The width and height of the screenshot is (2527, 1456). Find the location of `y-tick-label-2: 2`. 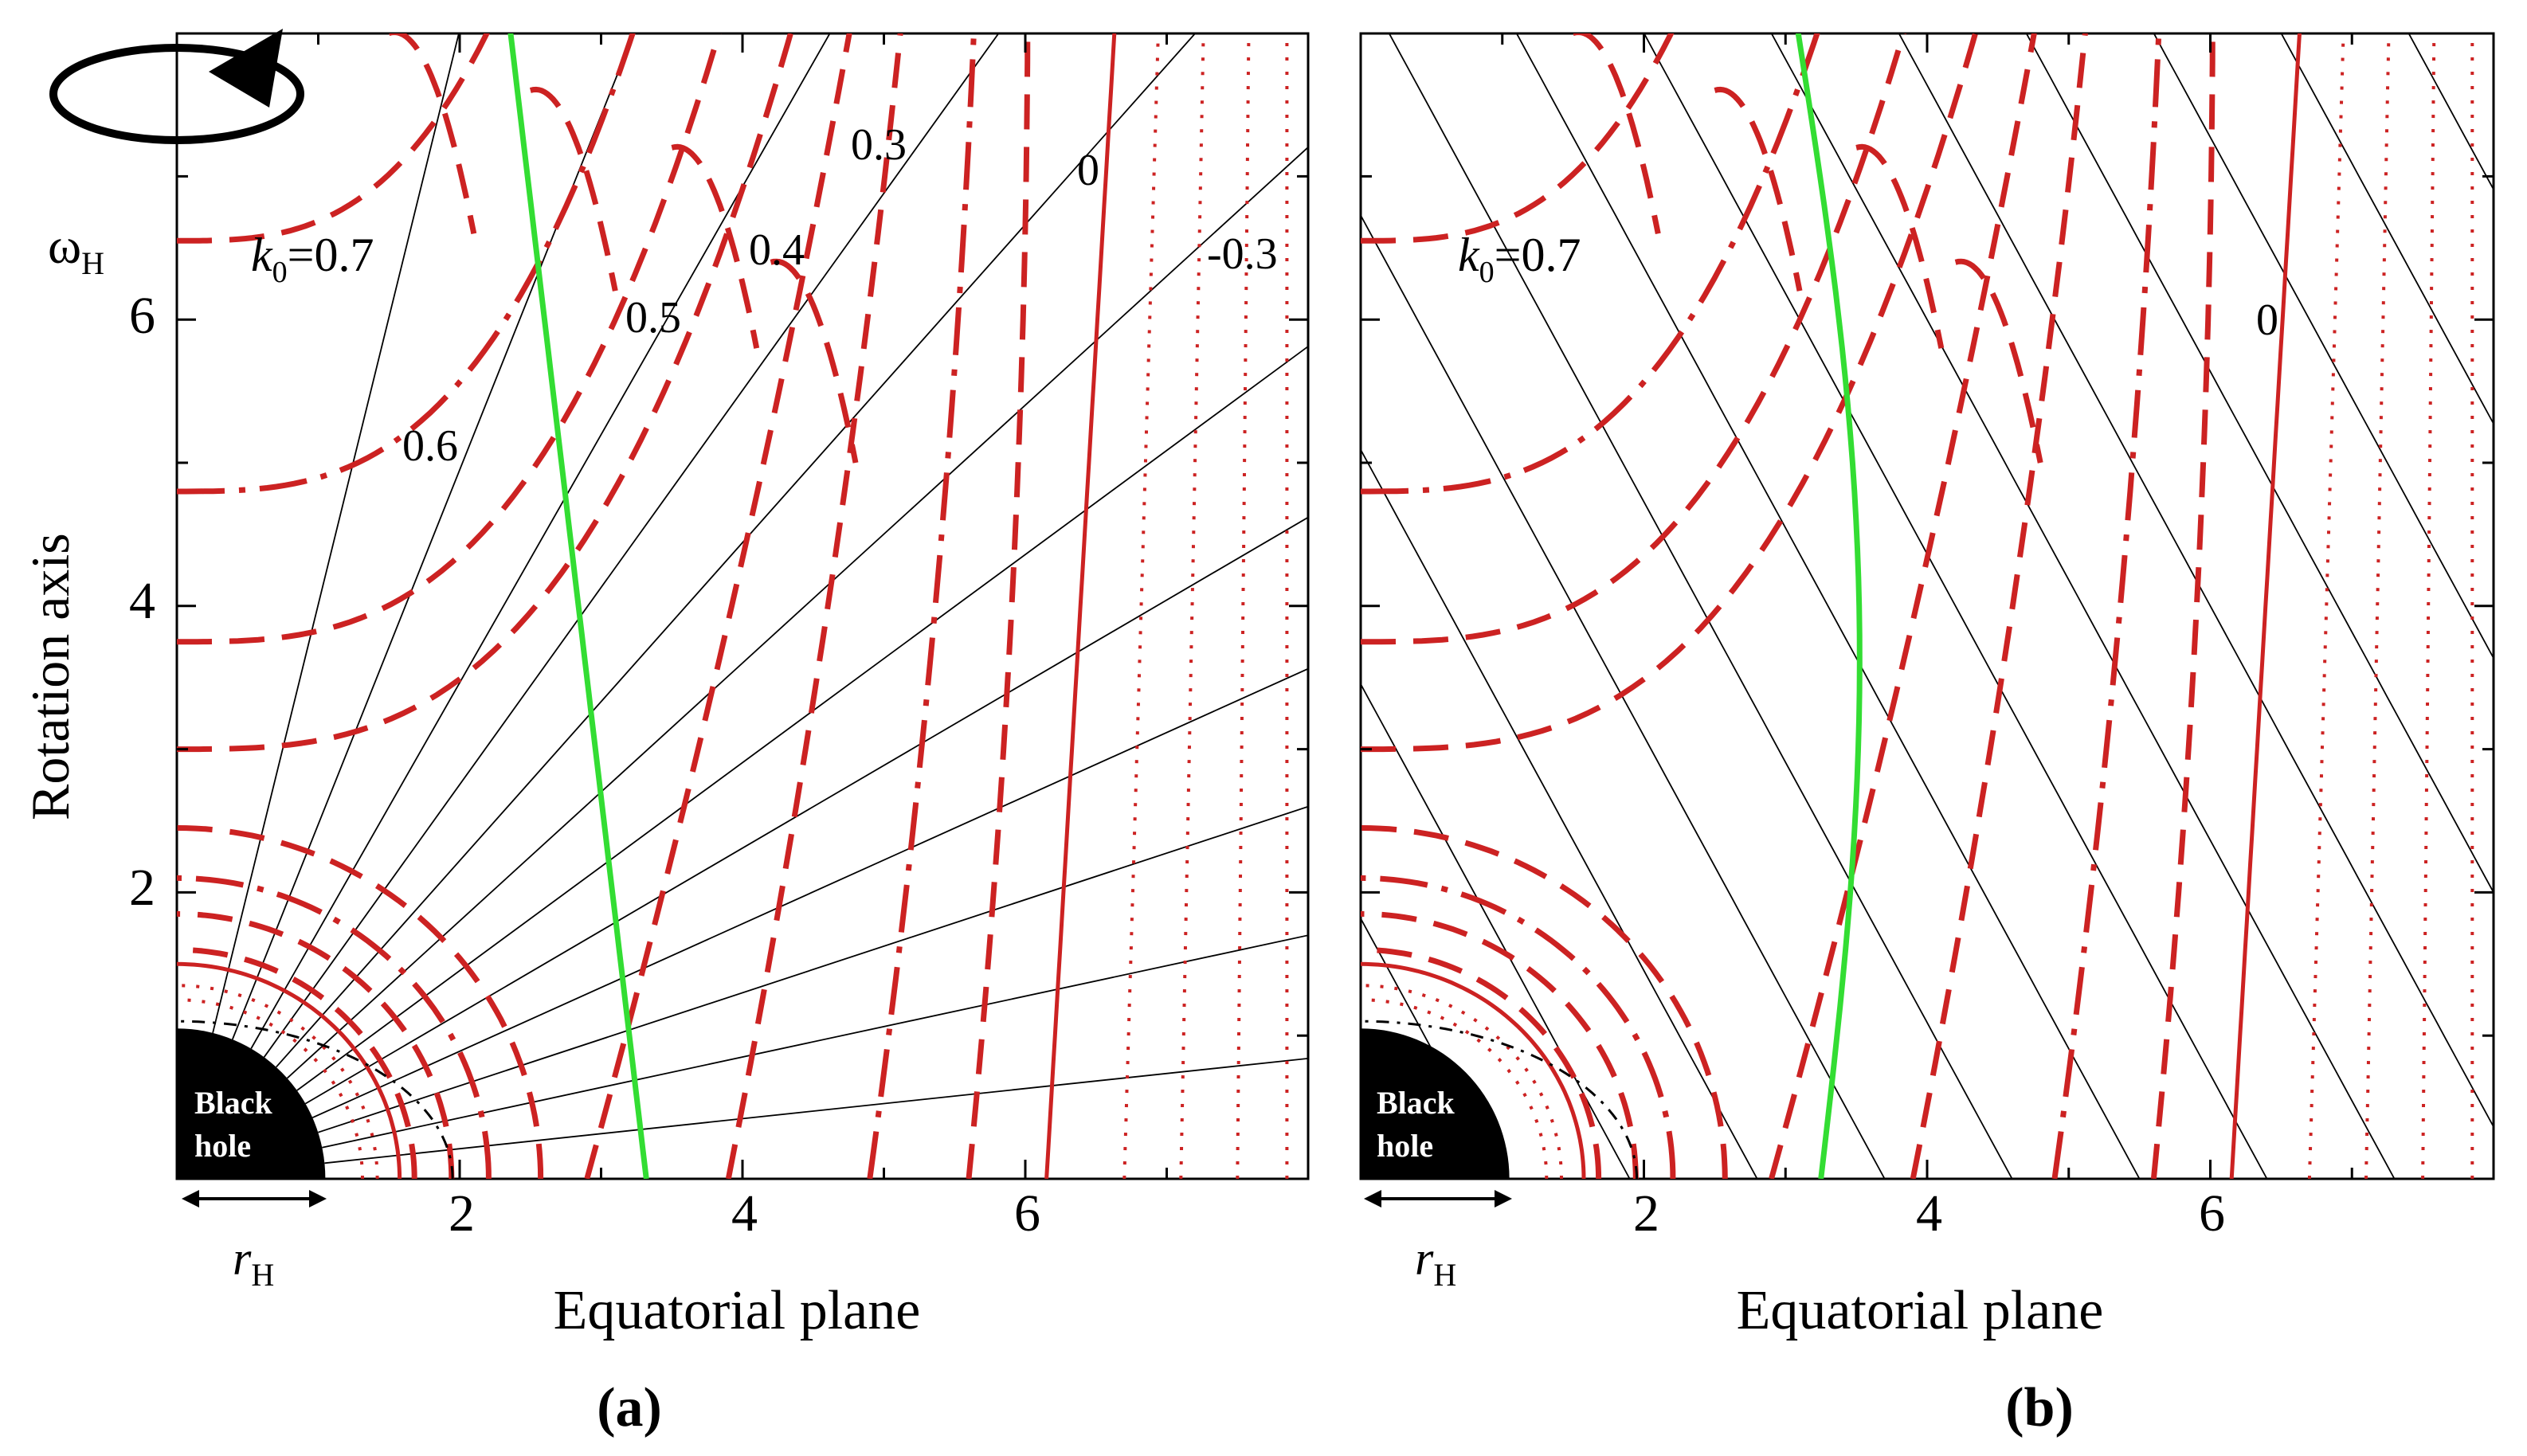

y-tick-label-2: 2 is located at coordinates (142, 888).